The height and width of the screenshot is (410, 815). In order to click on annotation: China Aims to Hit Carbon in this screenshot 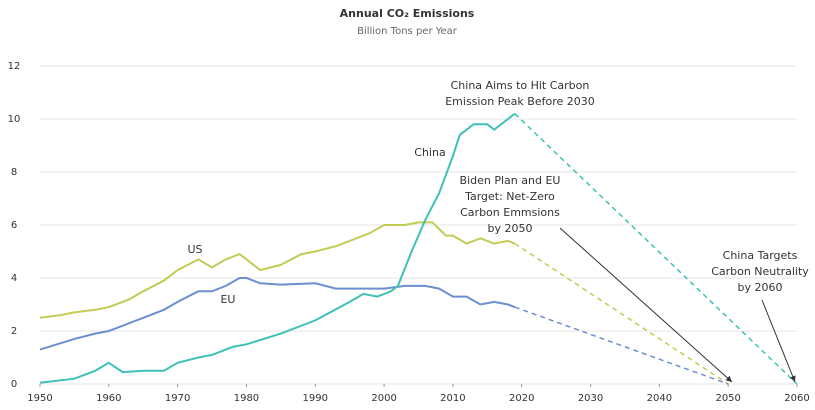, I will do `click(520, 85)`.